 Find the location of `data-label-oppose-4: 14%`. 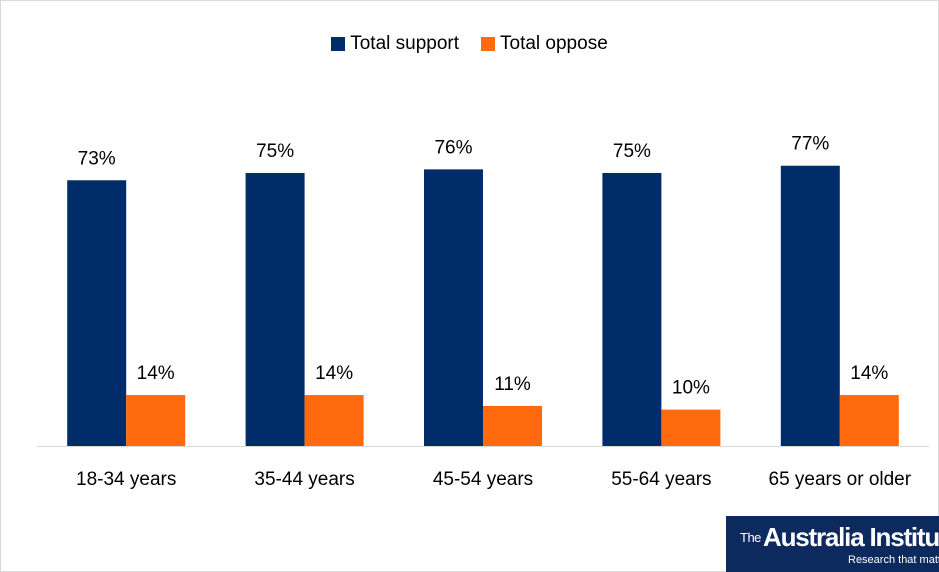

data-label-oppose-4: 14% is located at coordinates (869, 373).